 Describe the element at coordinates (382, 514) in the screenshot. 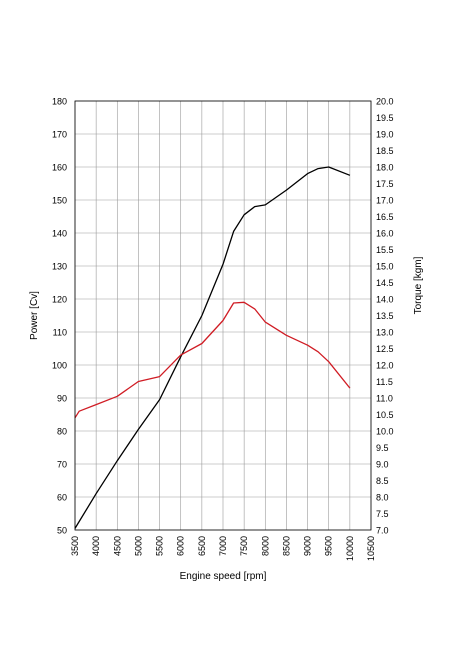

I see `y-right-tick-label: 7.5` at that location.